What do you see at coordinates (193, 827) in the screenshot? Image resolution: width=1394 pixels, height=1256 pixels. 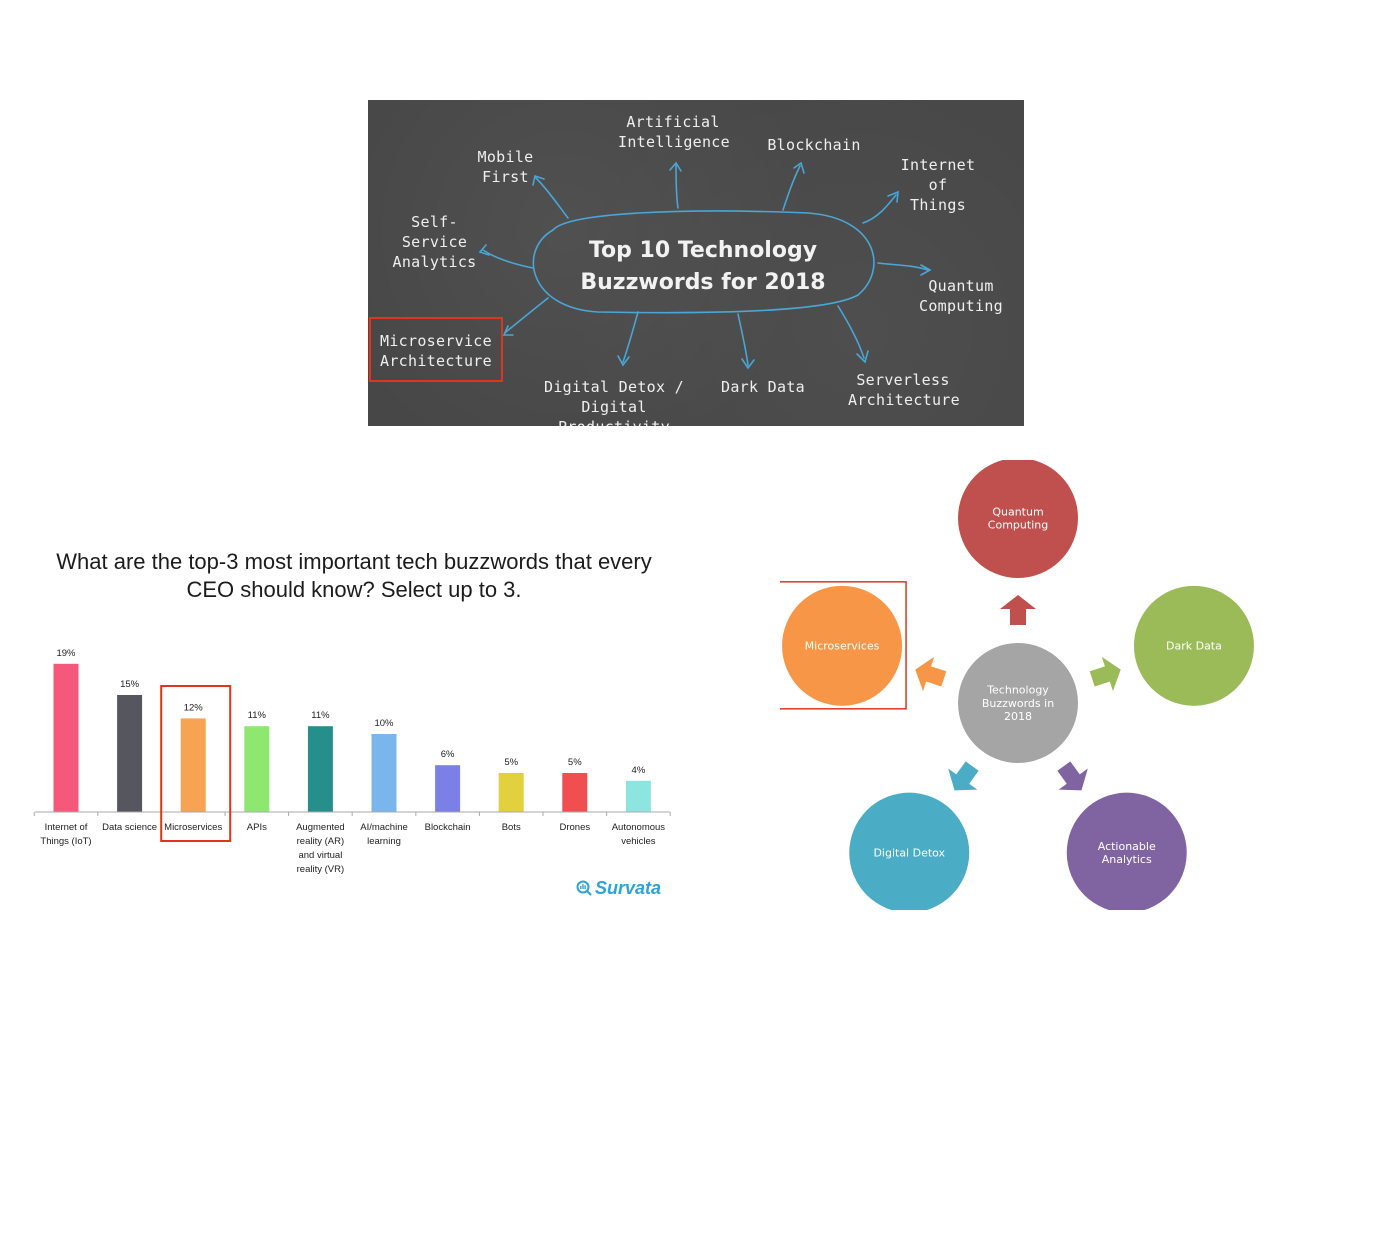 I see `category-label: Microservices` at bounding box center [193, 827].